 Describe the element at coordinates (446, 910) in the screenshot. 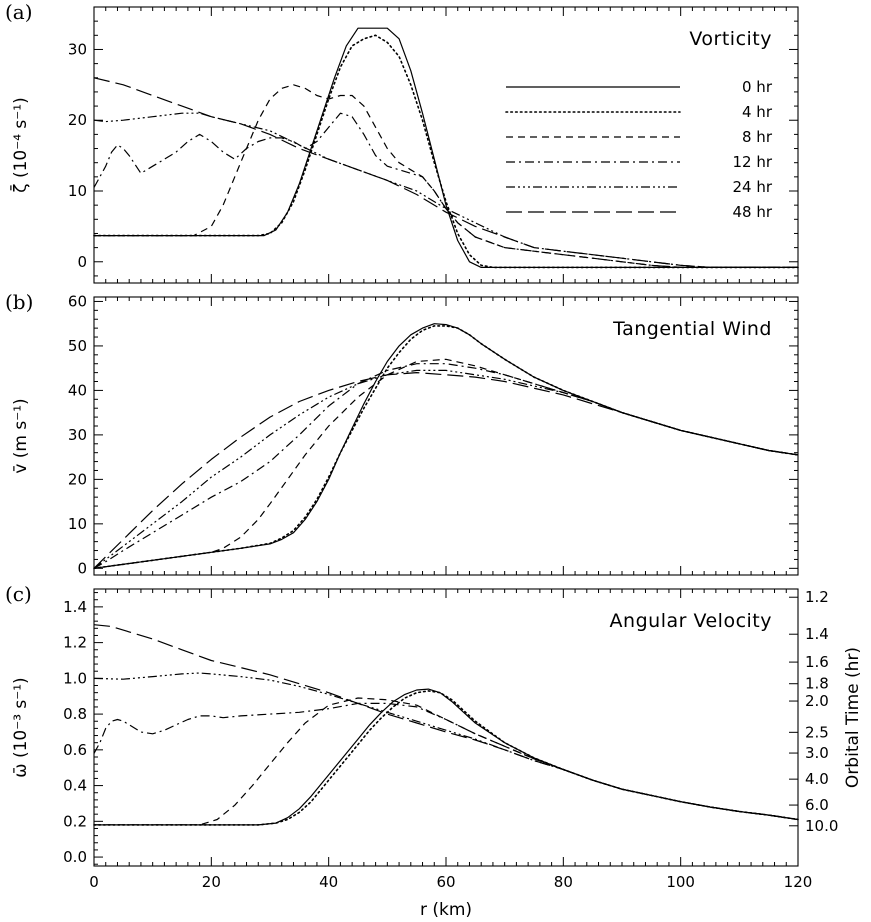

I see `x-axis-title: r (km)` at that location.